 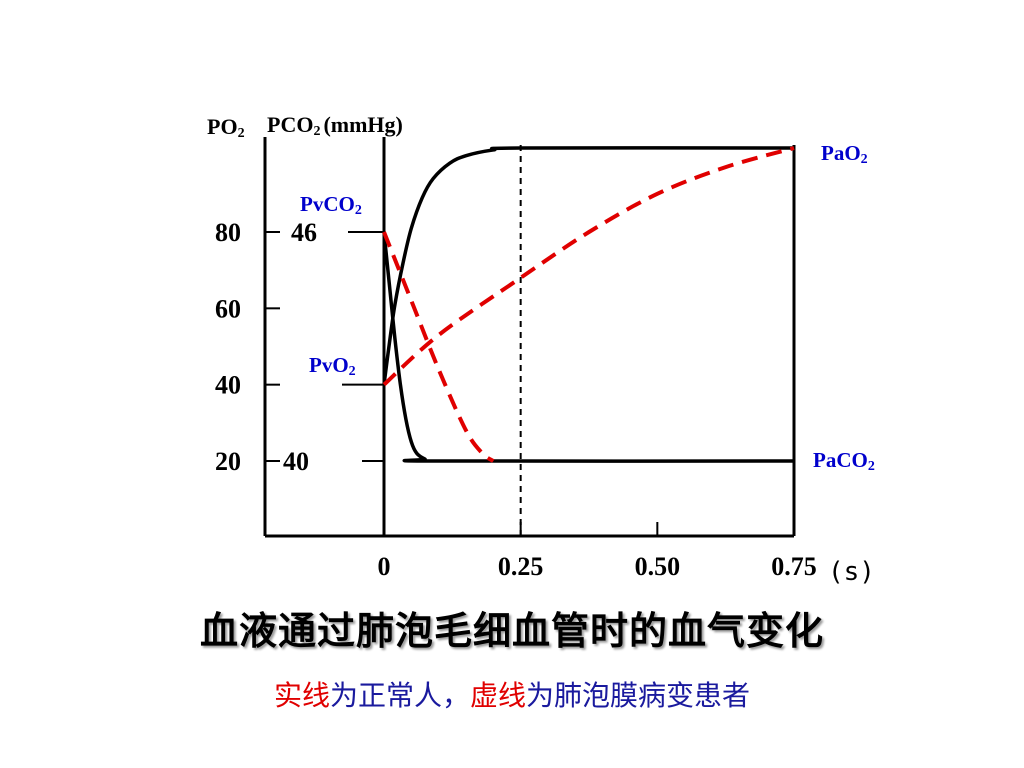 I want to click on pco2-tick-label-46: 46, so click(x=304, y=232).